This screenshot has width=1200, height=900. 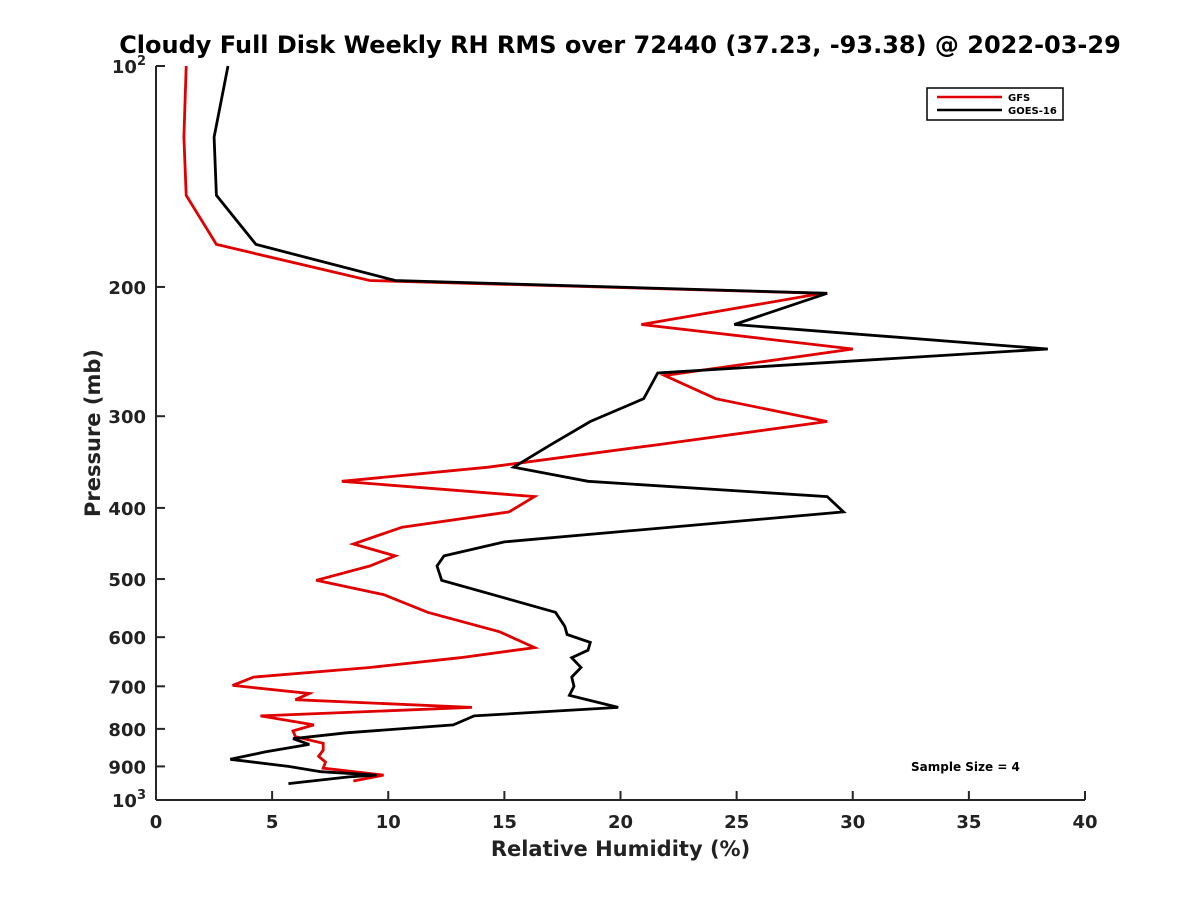 I want to click on y-tick-label: 10², so click(x=129, y=66).